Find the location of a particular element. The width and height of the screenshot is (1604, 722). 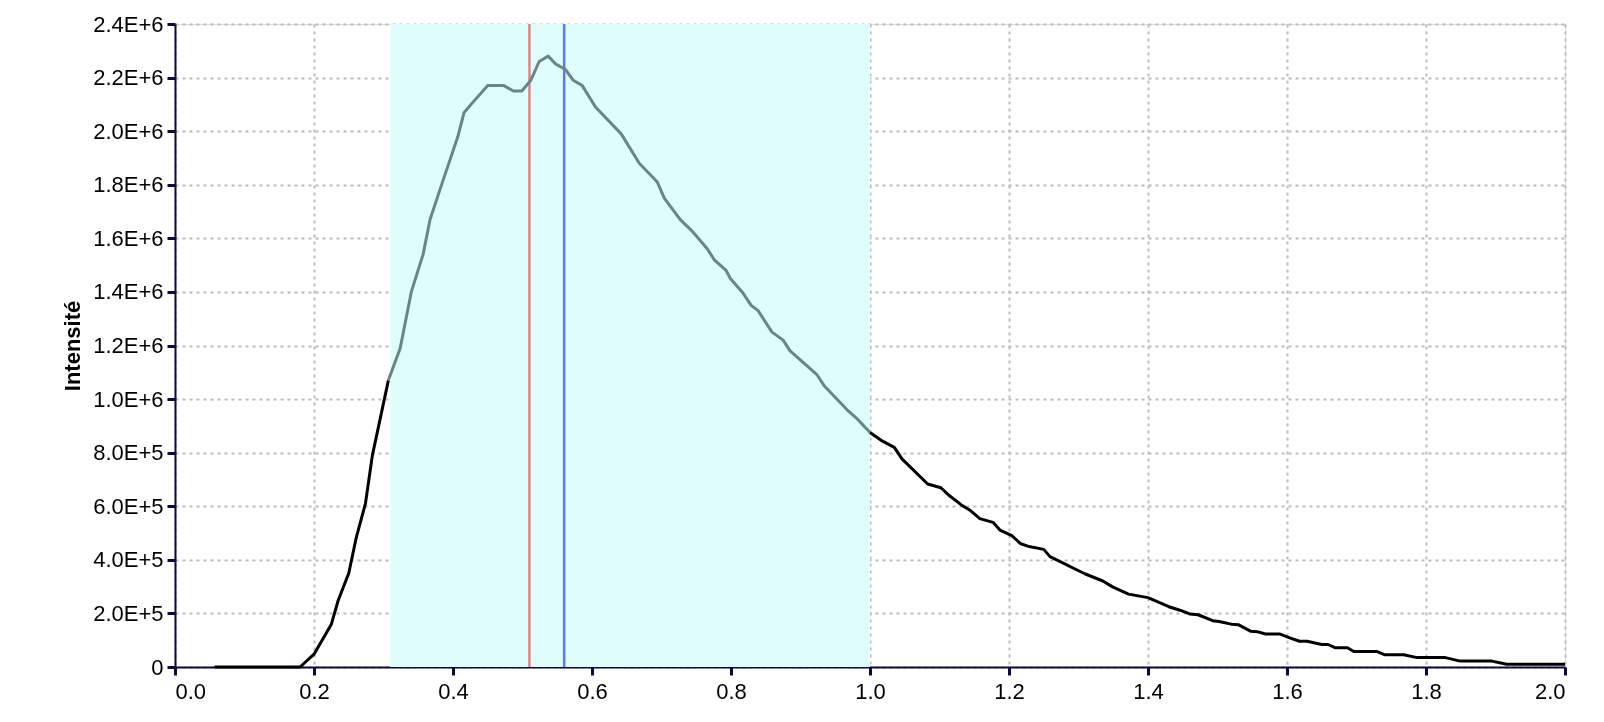

y-tick-label: 1.8E+6 is located at coordinates (128, 185).